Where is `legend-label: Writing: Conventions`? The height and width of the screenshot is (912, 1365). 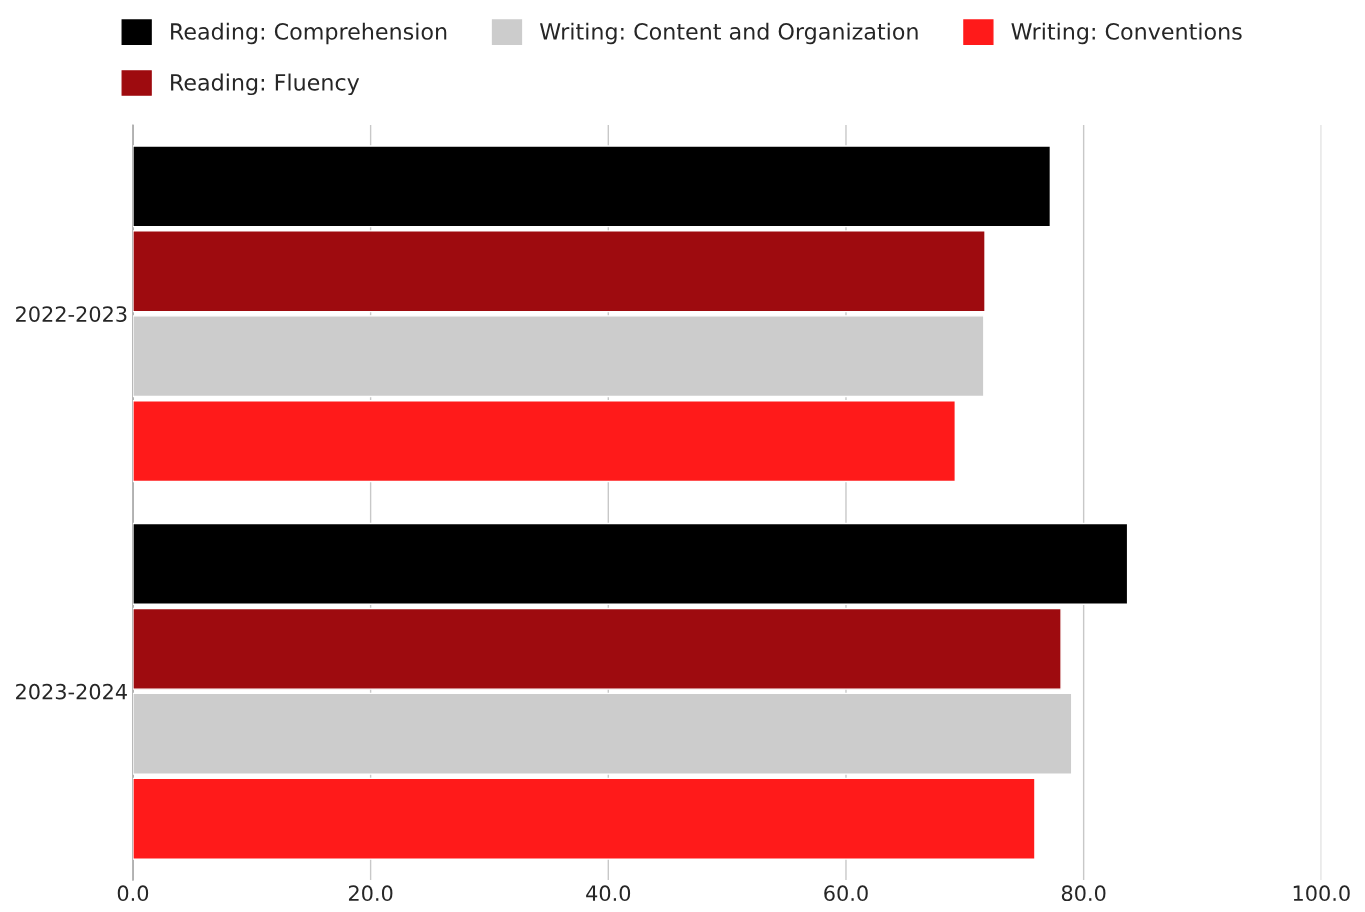
legend-label: Writing: Conventions is located at coordinates (1126, 33).